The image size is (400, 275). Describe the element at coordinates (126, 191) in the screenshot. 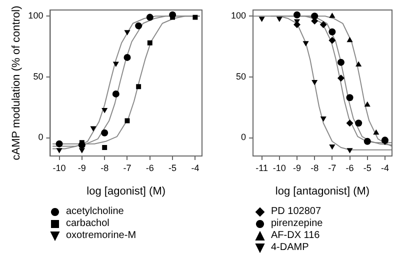

I see `x-axis-title: log [agonist] (M)` at that location.